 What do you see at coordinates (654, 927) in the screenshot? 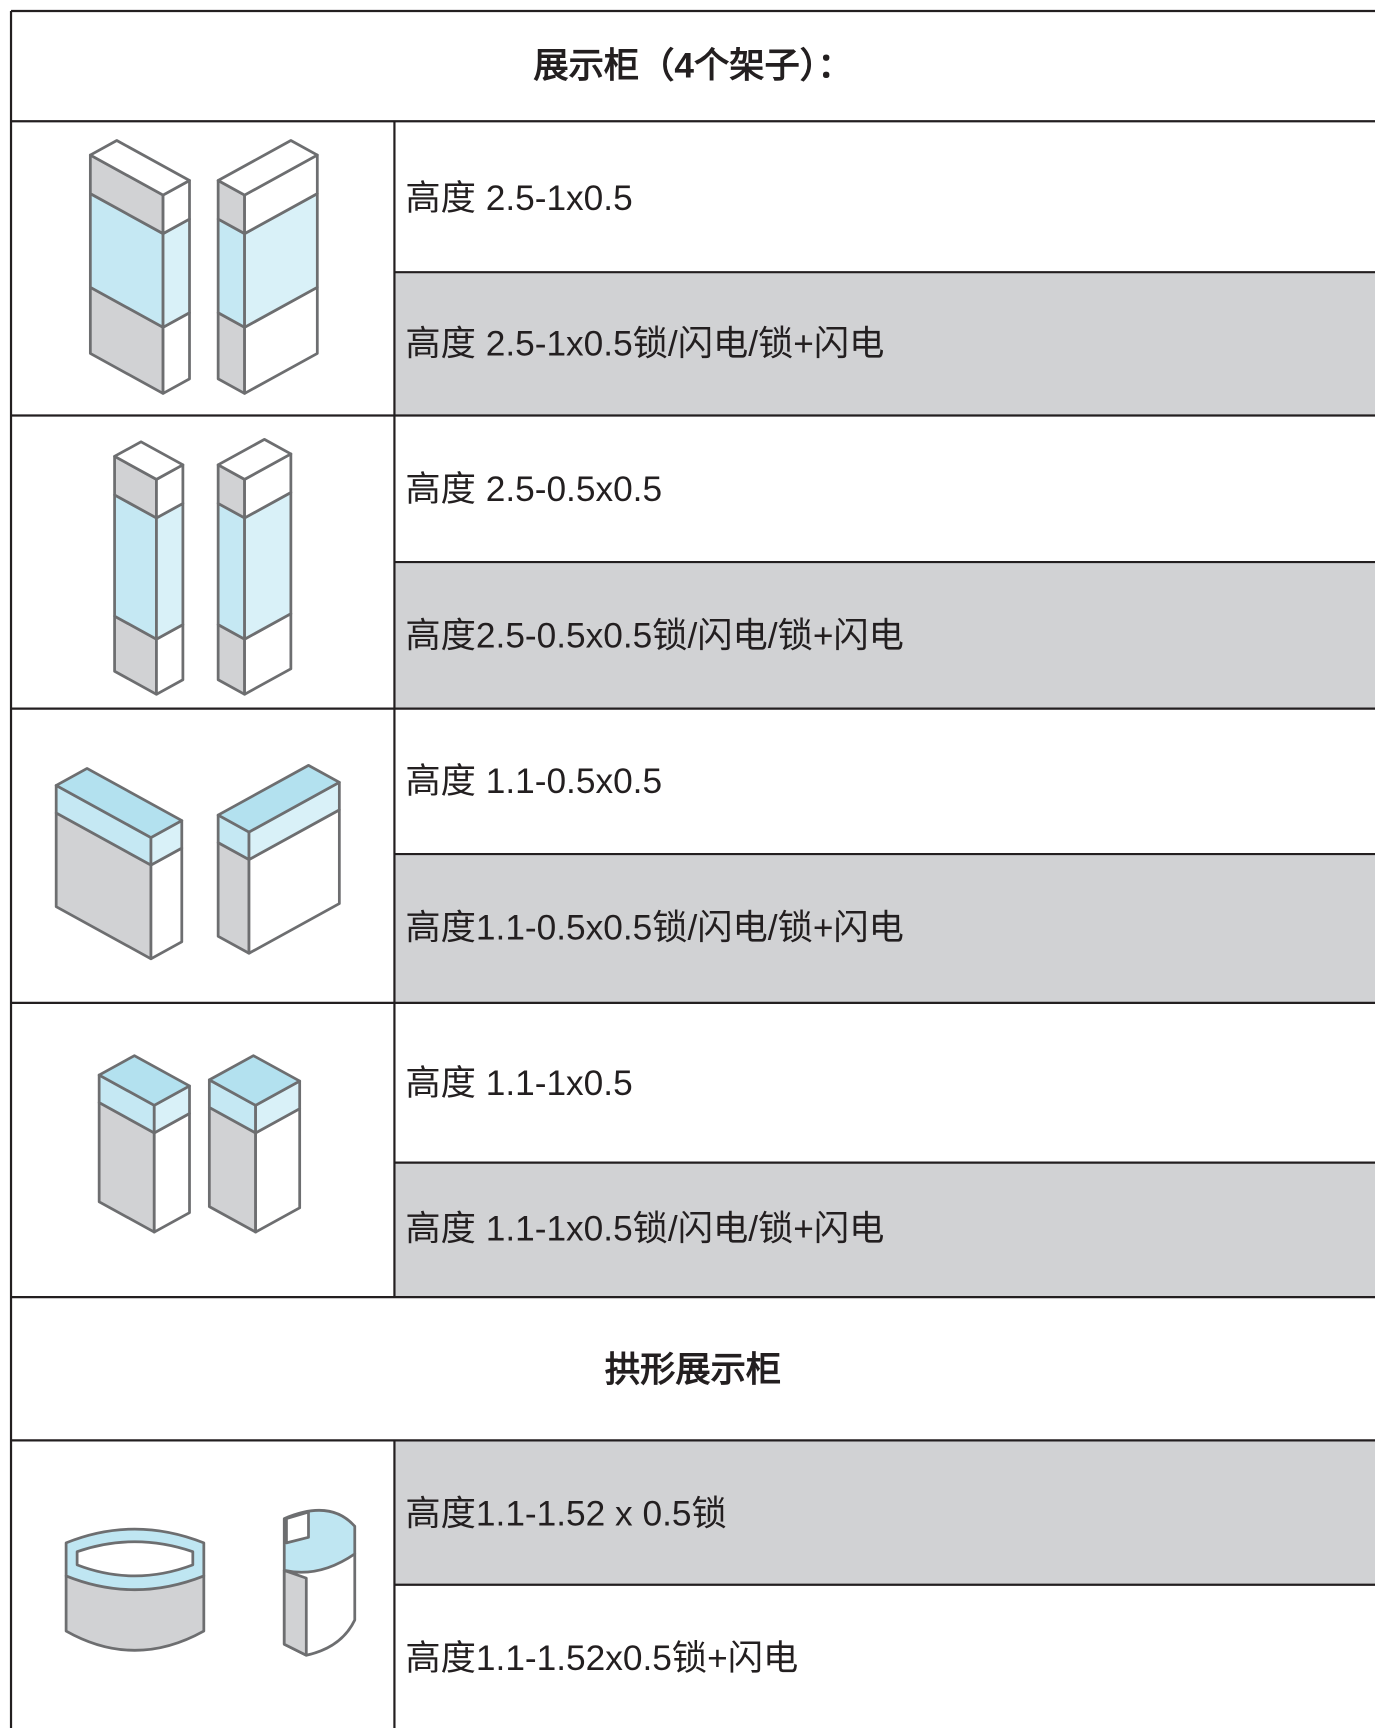
I see `row-text: 高度1.1-0.5x0.5锁/闪电/锁+闪电` at bounding box center [654, 927].